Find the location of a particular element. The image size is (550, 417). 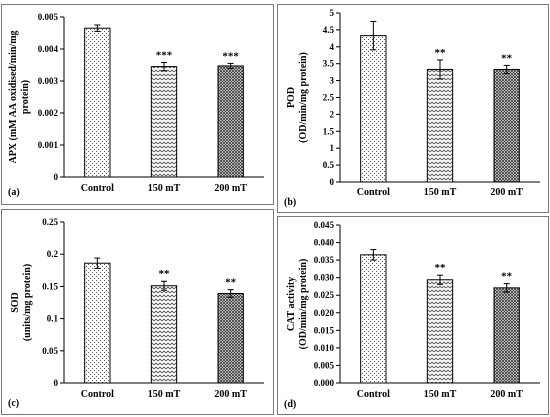

y-axis-label: SOD(units/mg protein) is located at coordinates (21, 302).